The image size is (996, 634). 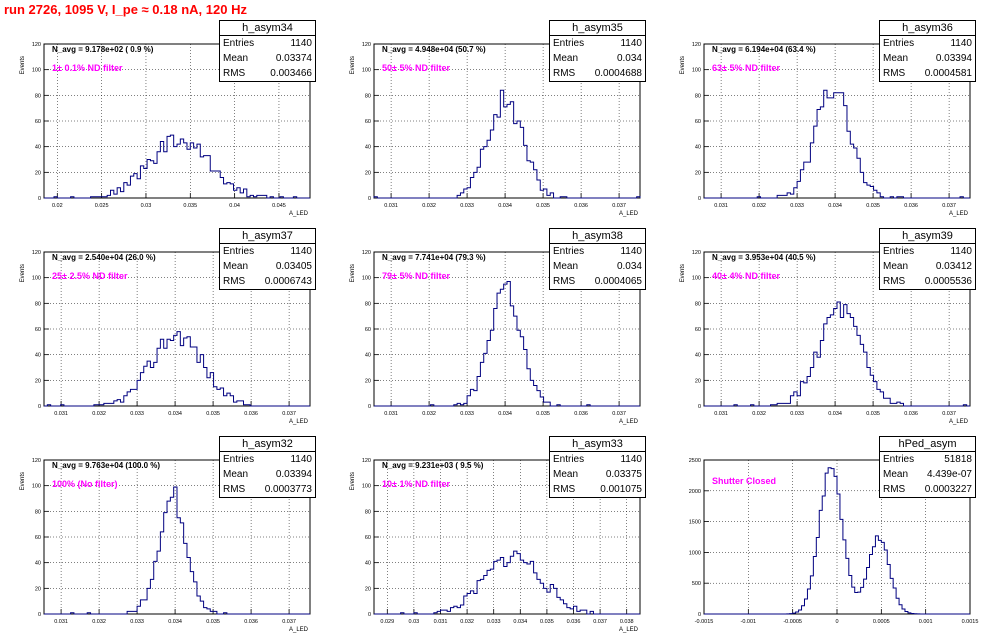 I want to click on stats-row-rms: RMS 0.0003227, so click(x=927, y=489).